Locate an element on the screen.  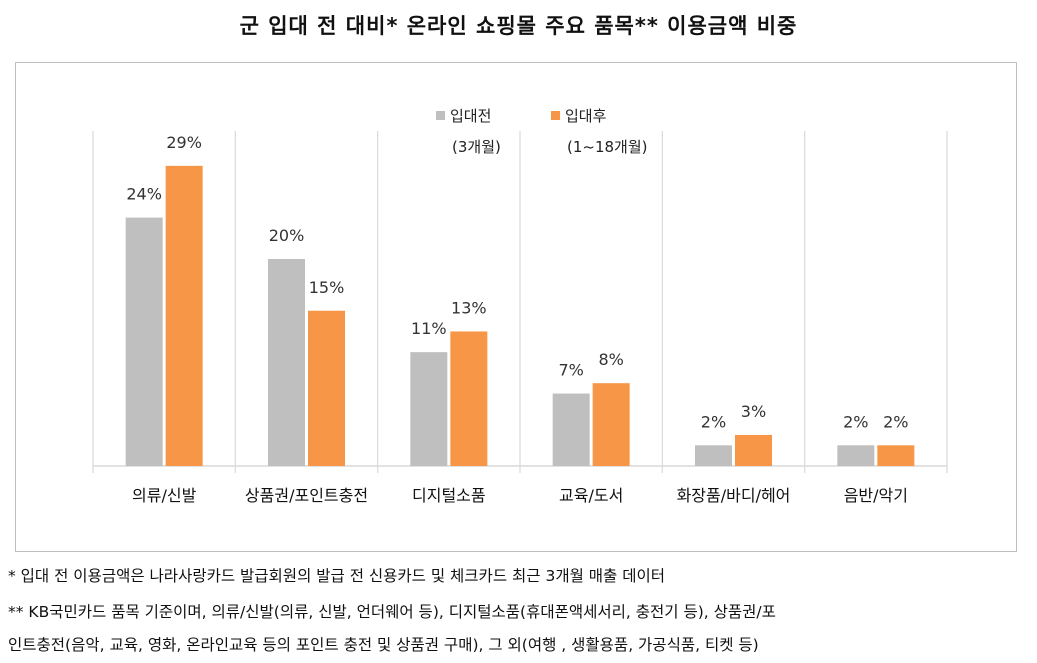
data-label: 20% is located at coordinates (287, 235).